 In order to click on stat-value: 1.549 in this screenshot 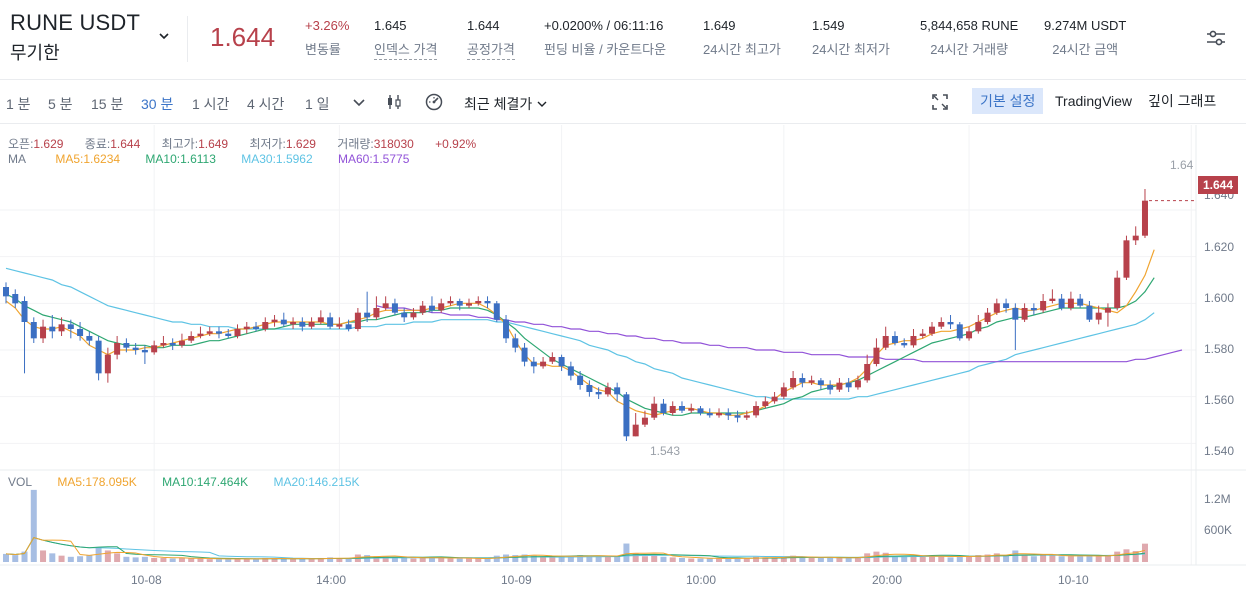, I will do `click(828, 25)`.